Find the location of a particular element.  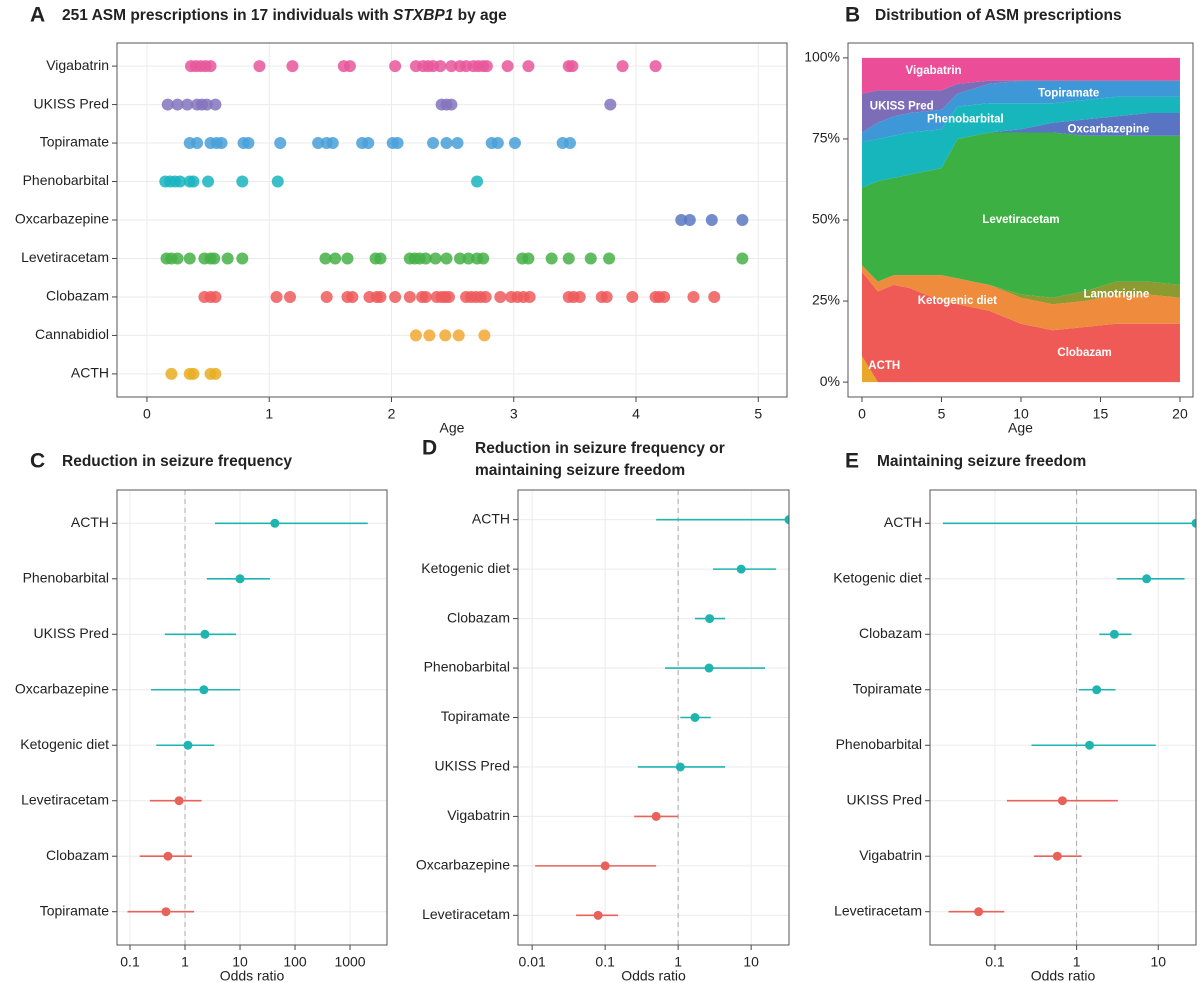

y-tick-label: Oxcarbazepine is located at coordinates (463, 865).